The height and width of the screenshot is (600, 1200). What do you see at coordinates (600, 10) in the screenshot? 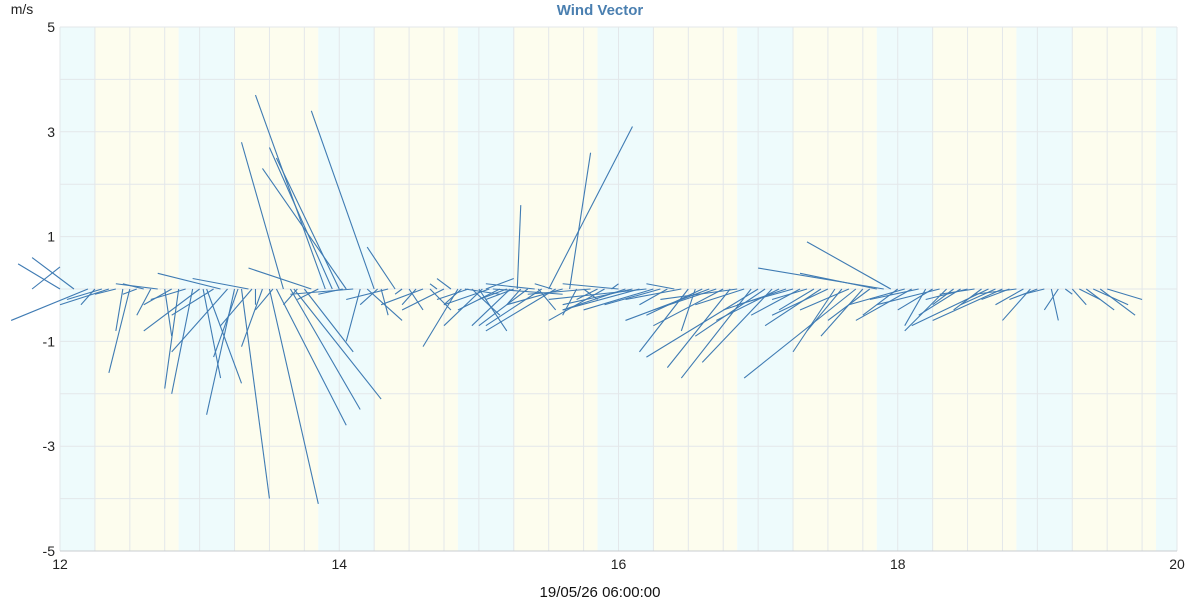
I see `chart-title: Wind Vector` at bounding box center [600, 10].